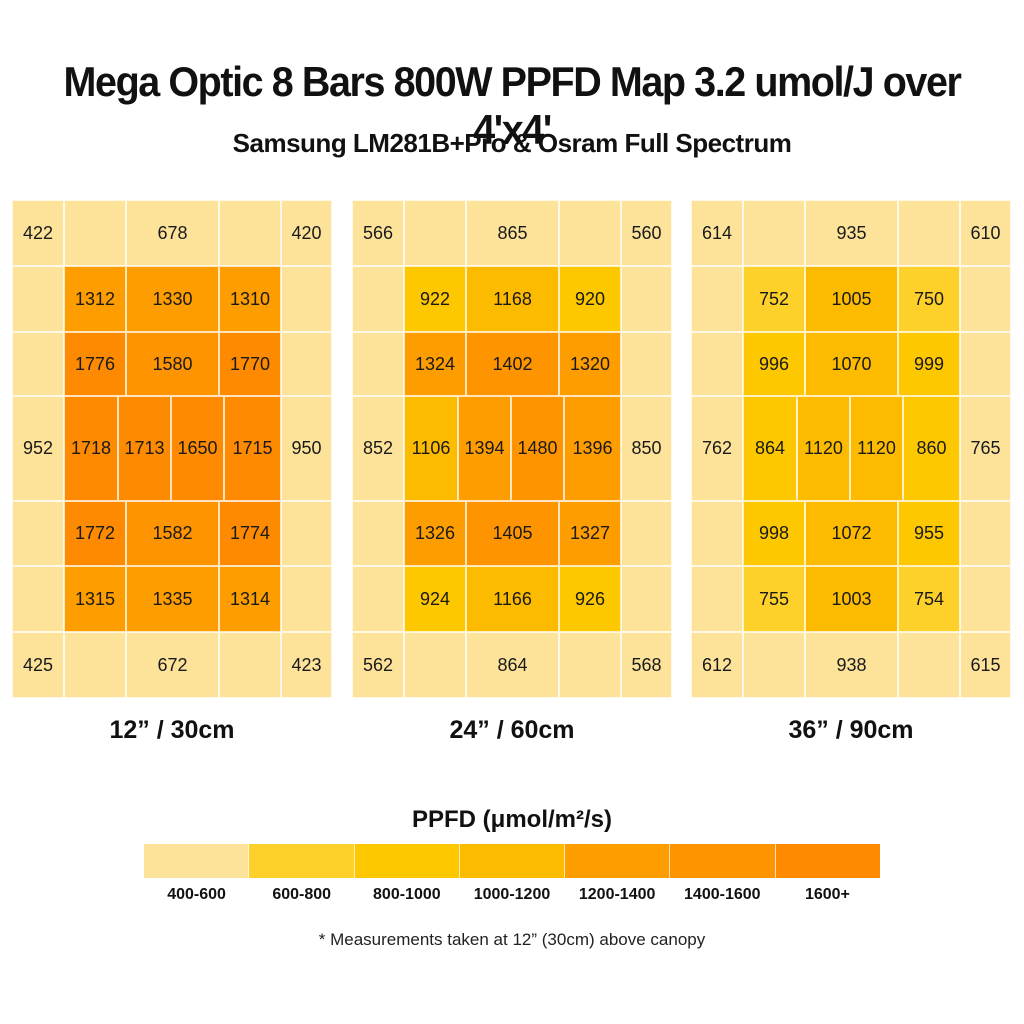 This screenshot has width=1024, height=1024. Describe the element at coordinates (306, 665) in the screenshot. I see `ppfd-cell: 423` at that location.